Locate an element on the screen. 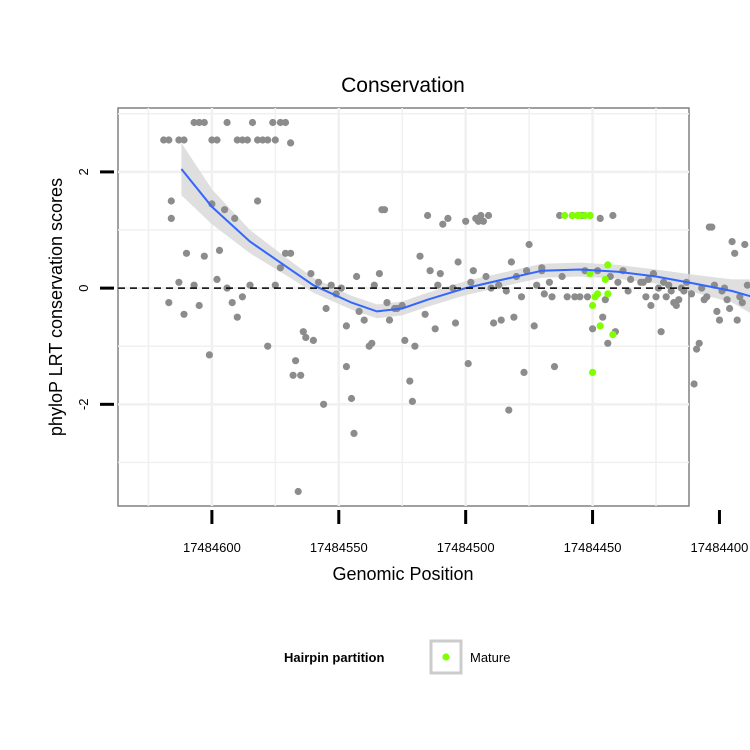 The height and width of the screenshot is (750, 750). legend-title: Hairpin partition is located at coordinates (334, 657).